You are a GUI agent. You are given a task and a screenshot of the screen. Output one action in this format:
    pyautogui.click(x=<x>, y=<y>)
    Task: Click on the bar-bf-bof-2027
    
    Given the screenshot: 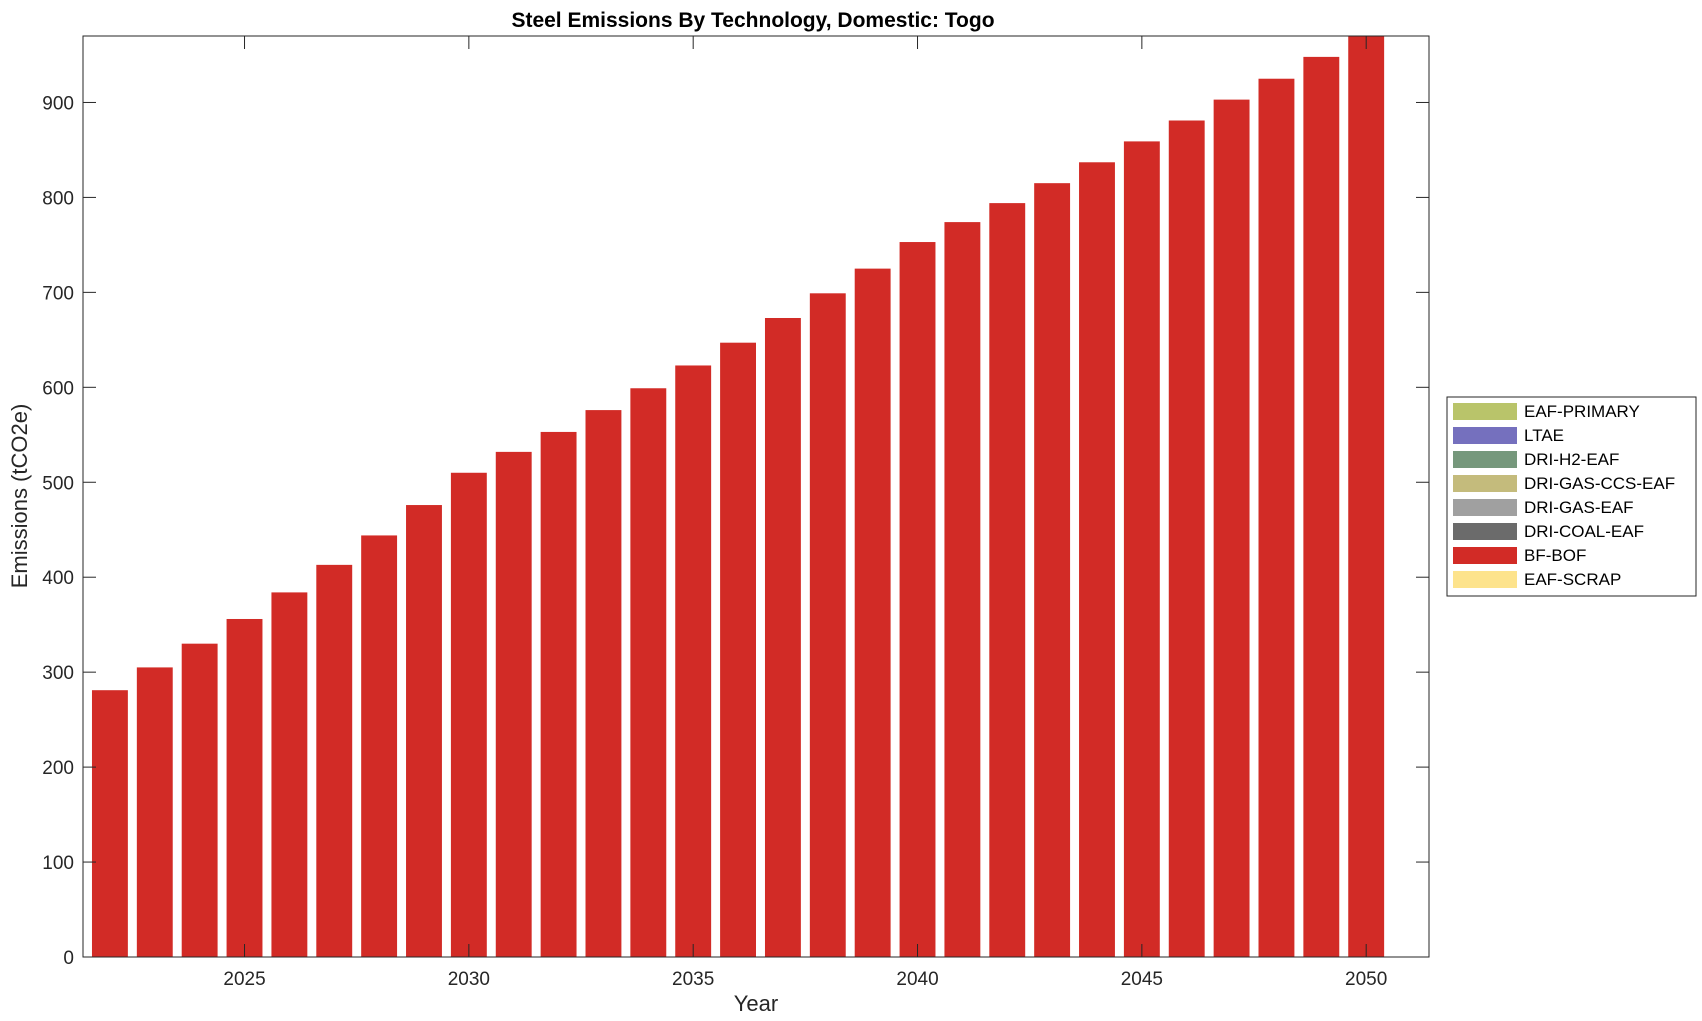 What is the action you would take?
    pyautogui.click(x=334, y=760)
    